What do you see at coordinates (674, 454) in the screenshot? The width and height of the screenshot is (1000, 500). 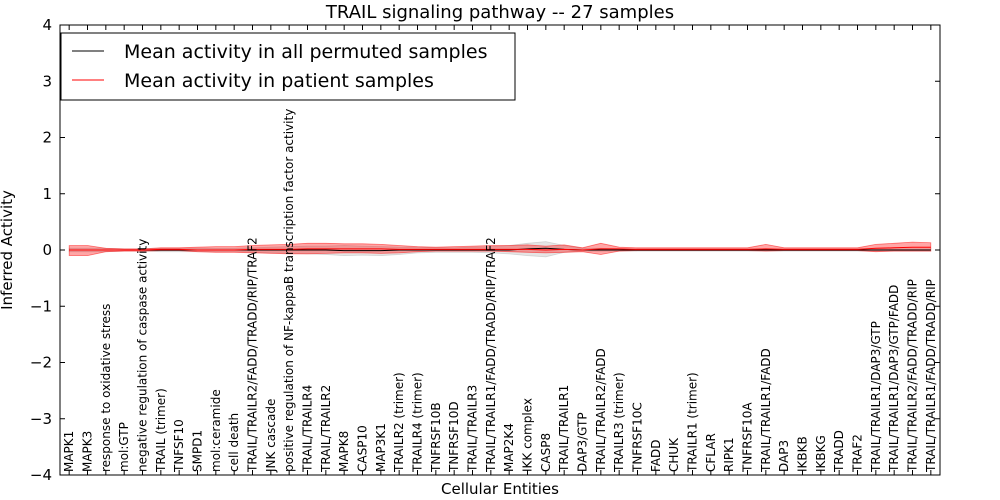 I see `x-tick-label: CHUK` at bounding box center [674, 454].